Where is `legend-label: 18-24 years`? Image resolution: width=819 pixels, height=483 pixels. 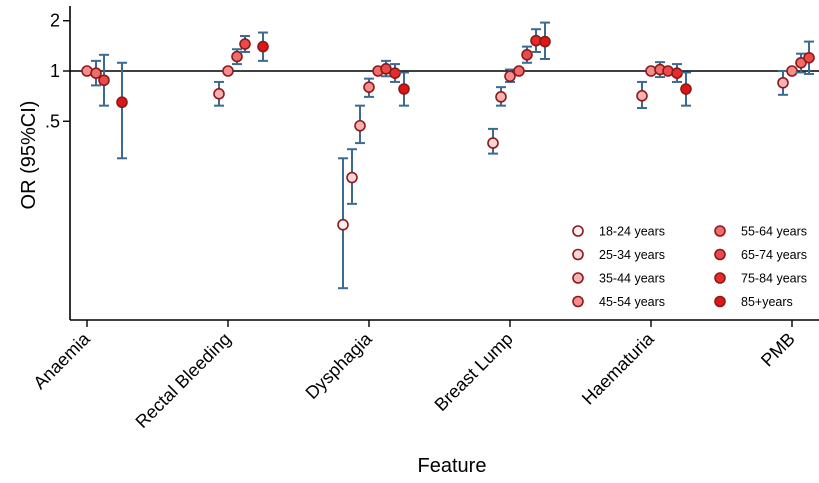 legend-label: 18-24 years is located at coordinates (632, 232).